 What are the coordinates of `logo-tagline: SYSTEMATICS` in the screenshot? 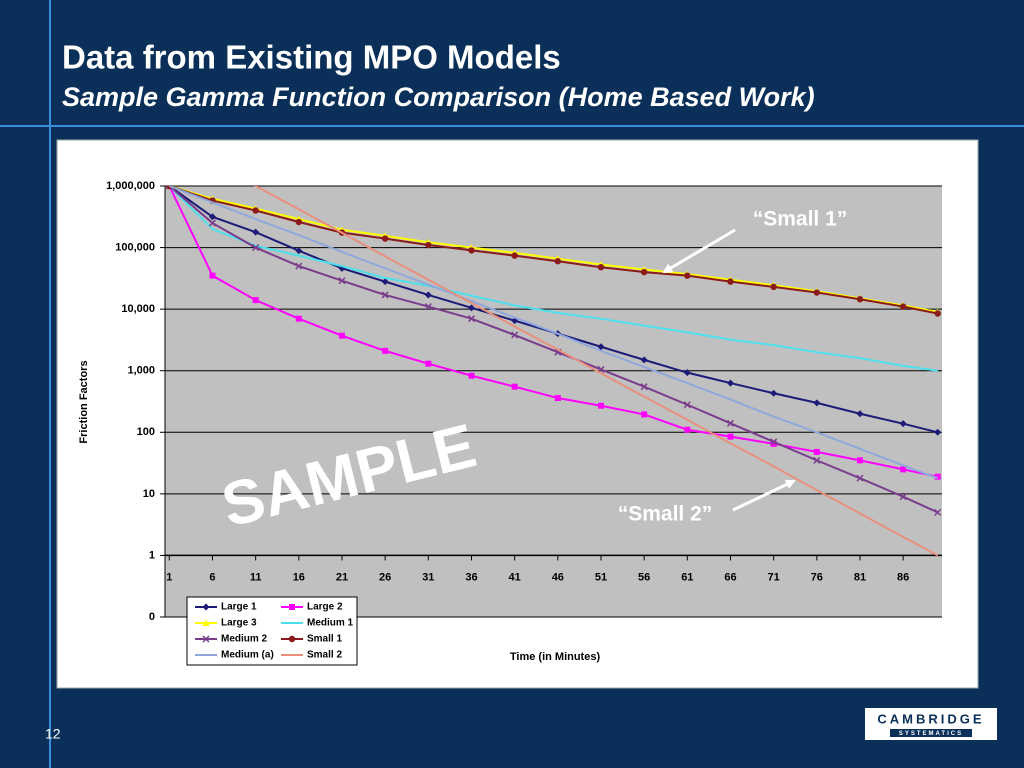 It's located at (931, 734).